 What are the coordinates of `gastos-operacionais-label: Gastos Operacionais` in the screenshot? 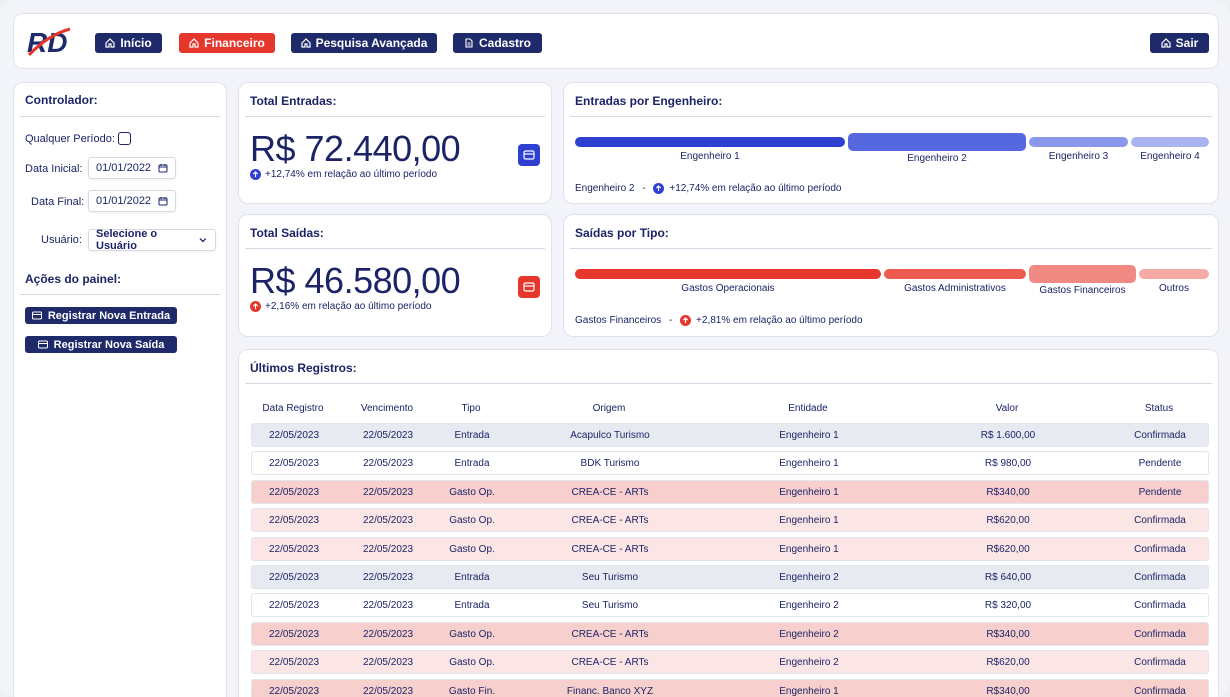 It's located at (728, 288).